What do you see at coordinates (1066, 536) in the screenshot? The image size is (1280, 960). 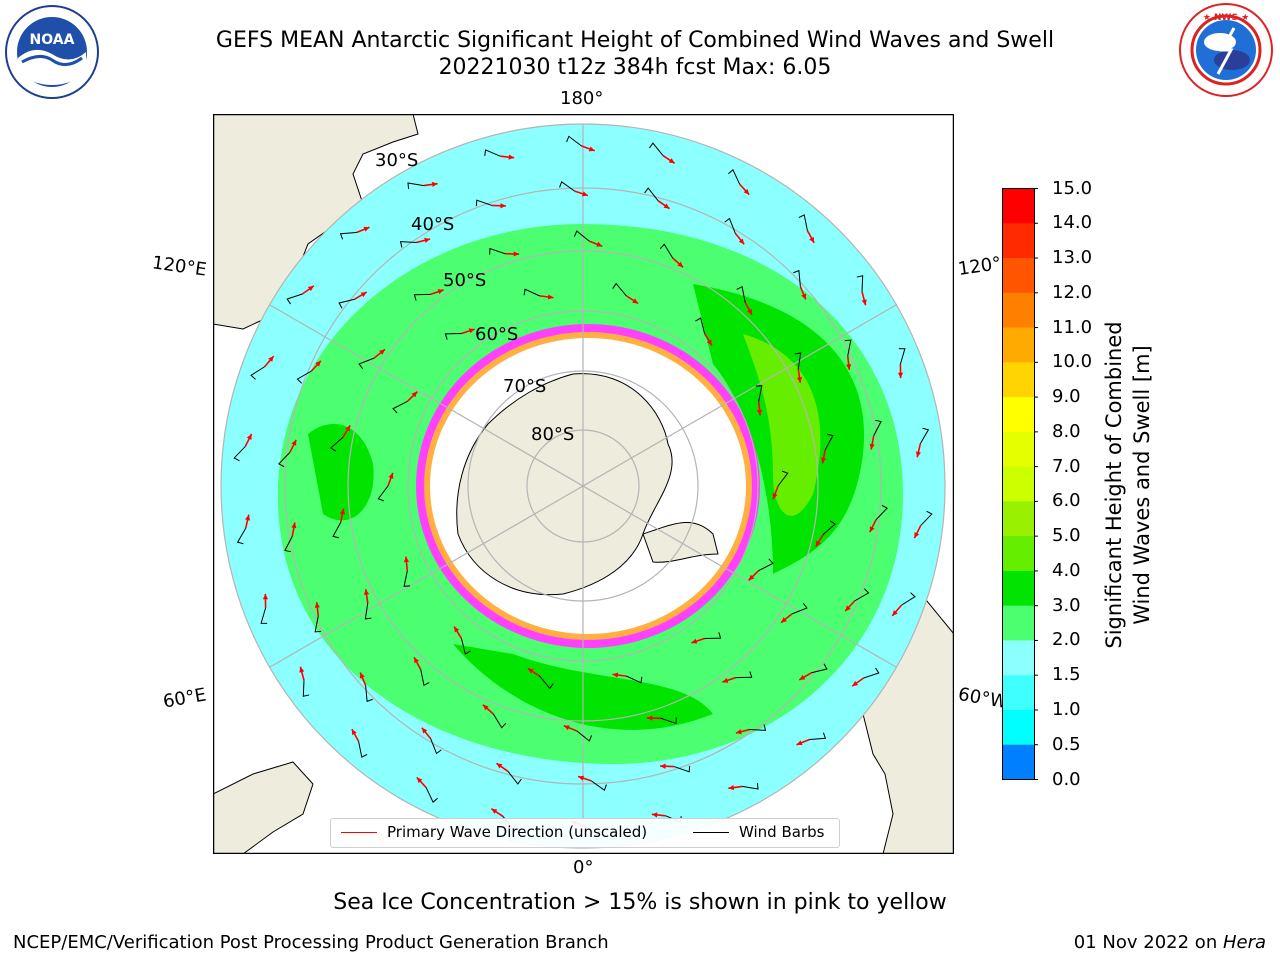 I see `colorbar-tick-label: 5.0` at bounding box center [1066, 536].